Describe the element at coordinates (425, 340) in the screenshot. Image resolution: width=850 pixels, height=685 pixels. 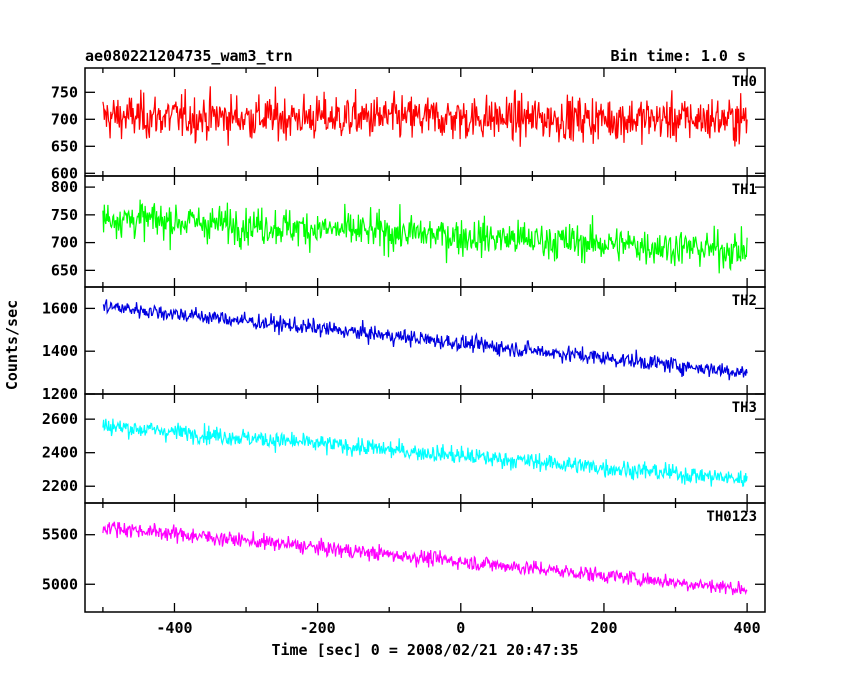
I see `series-line-th2` at that location.